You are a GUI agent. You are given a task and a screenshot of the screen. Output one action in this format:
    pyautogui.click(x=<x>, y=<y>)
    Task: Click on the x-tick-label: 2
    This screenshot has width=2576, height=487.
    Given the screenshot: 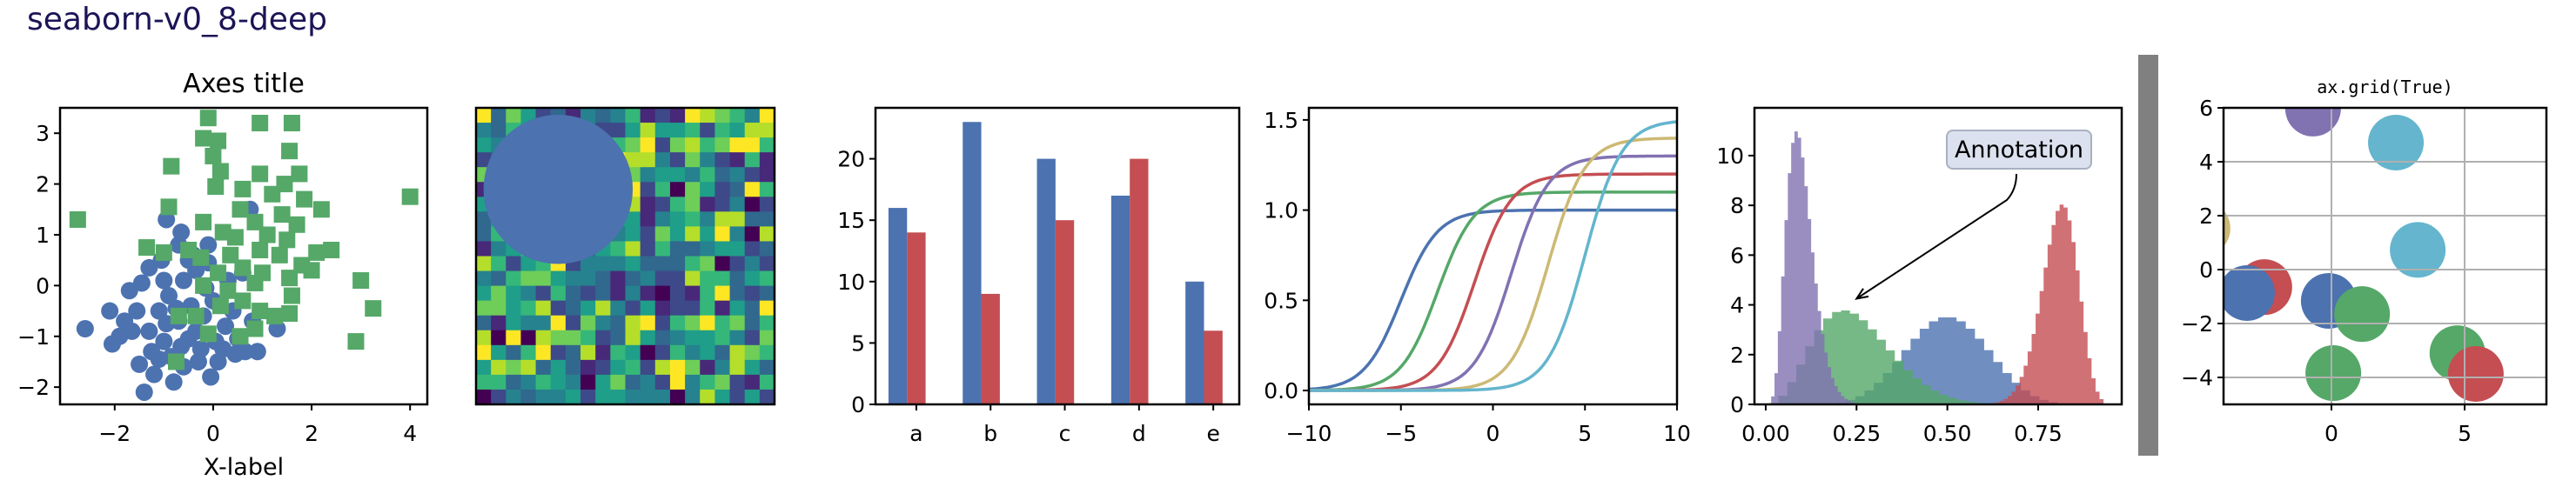 What is the action you would take?
    pyautogui.click(x=312, y=433)
    